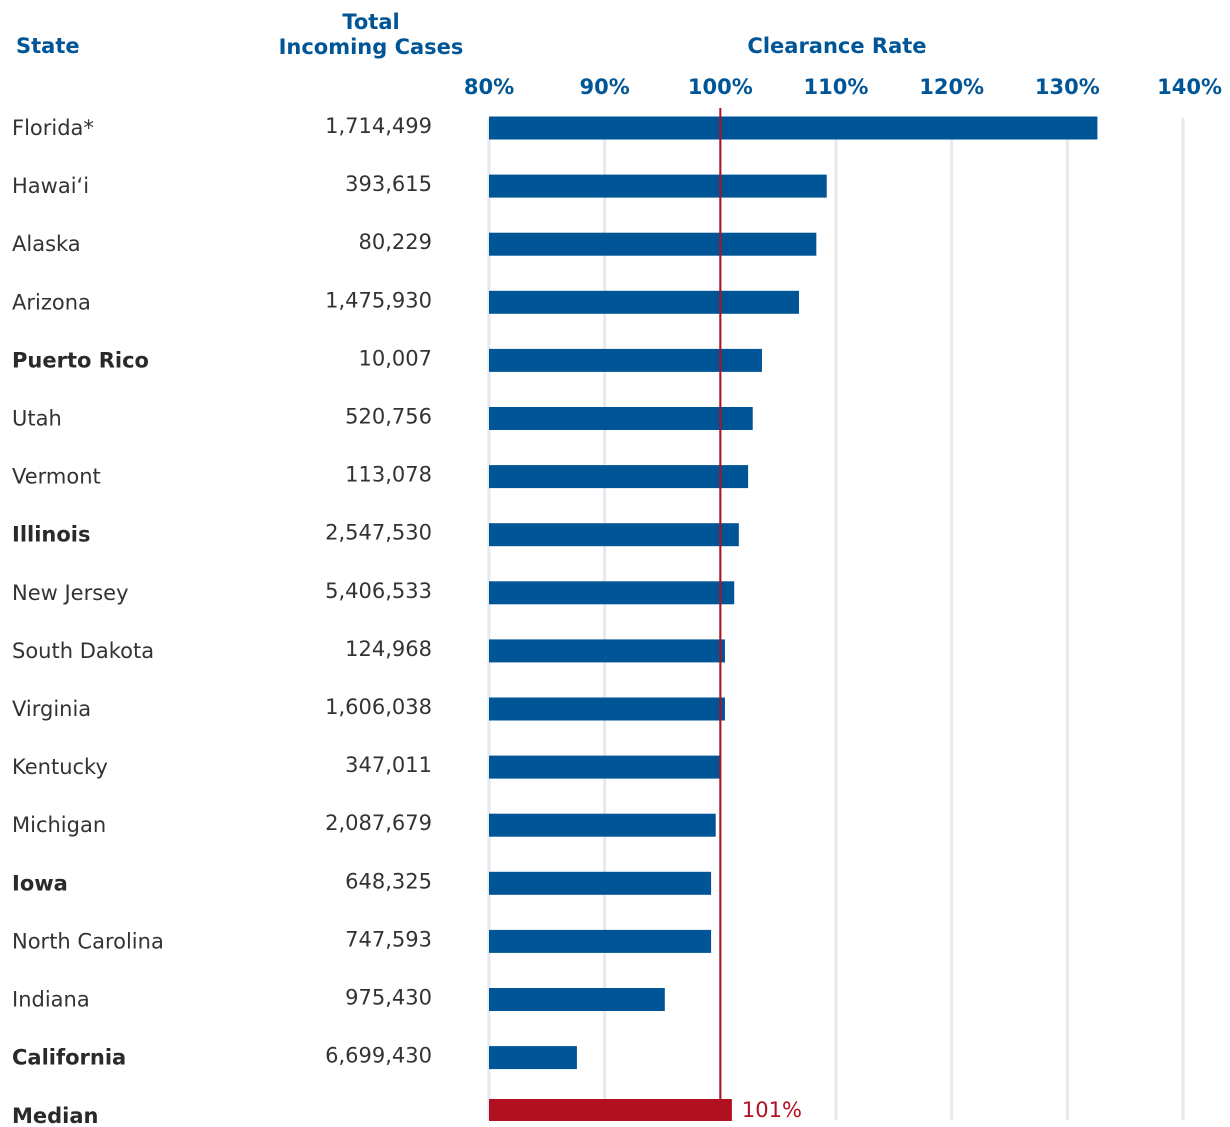  Describe the element at coordinates (56, 477) in the screenshot. I see `state-label-6: Vermont` at that location.